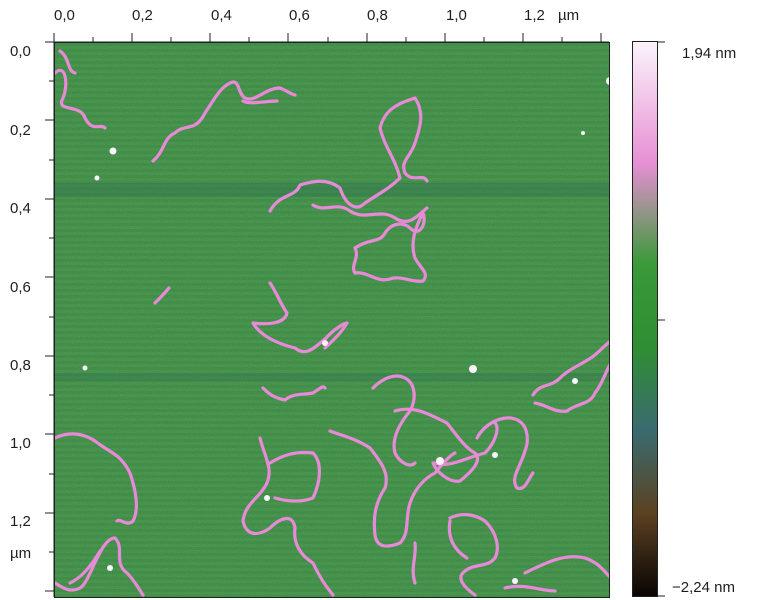 The height and width of the screenshot is (600, 760). Describe the element at coordinates (569, 15) in the screenshot. I see `x-unit-label: µm` at that location.